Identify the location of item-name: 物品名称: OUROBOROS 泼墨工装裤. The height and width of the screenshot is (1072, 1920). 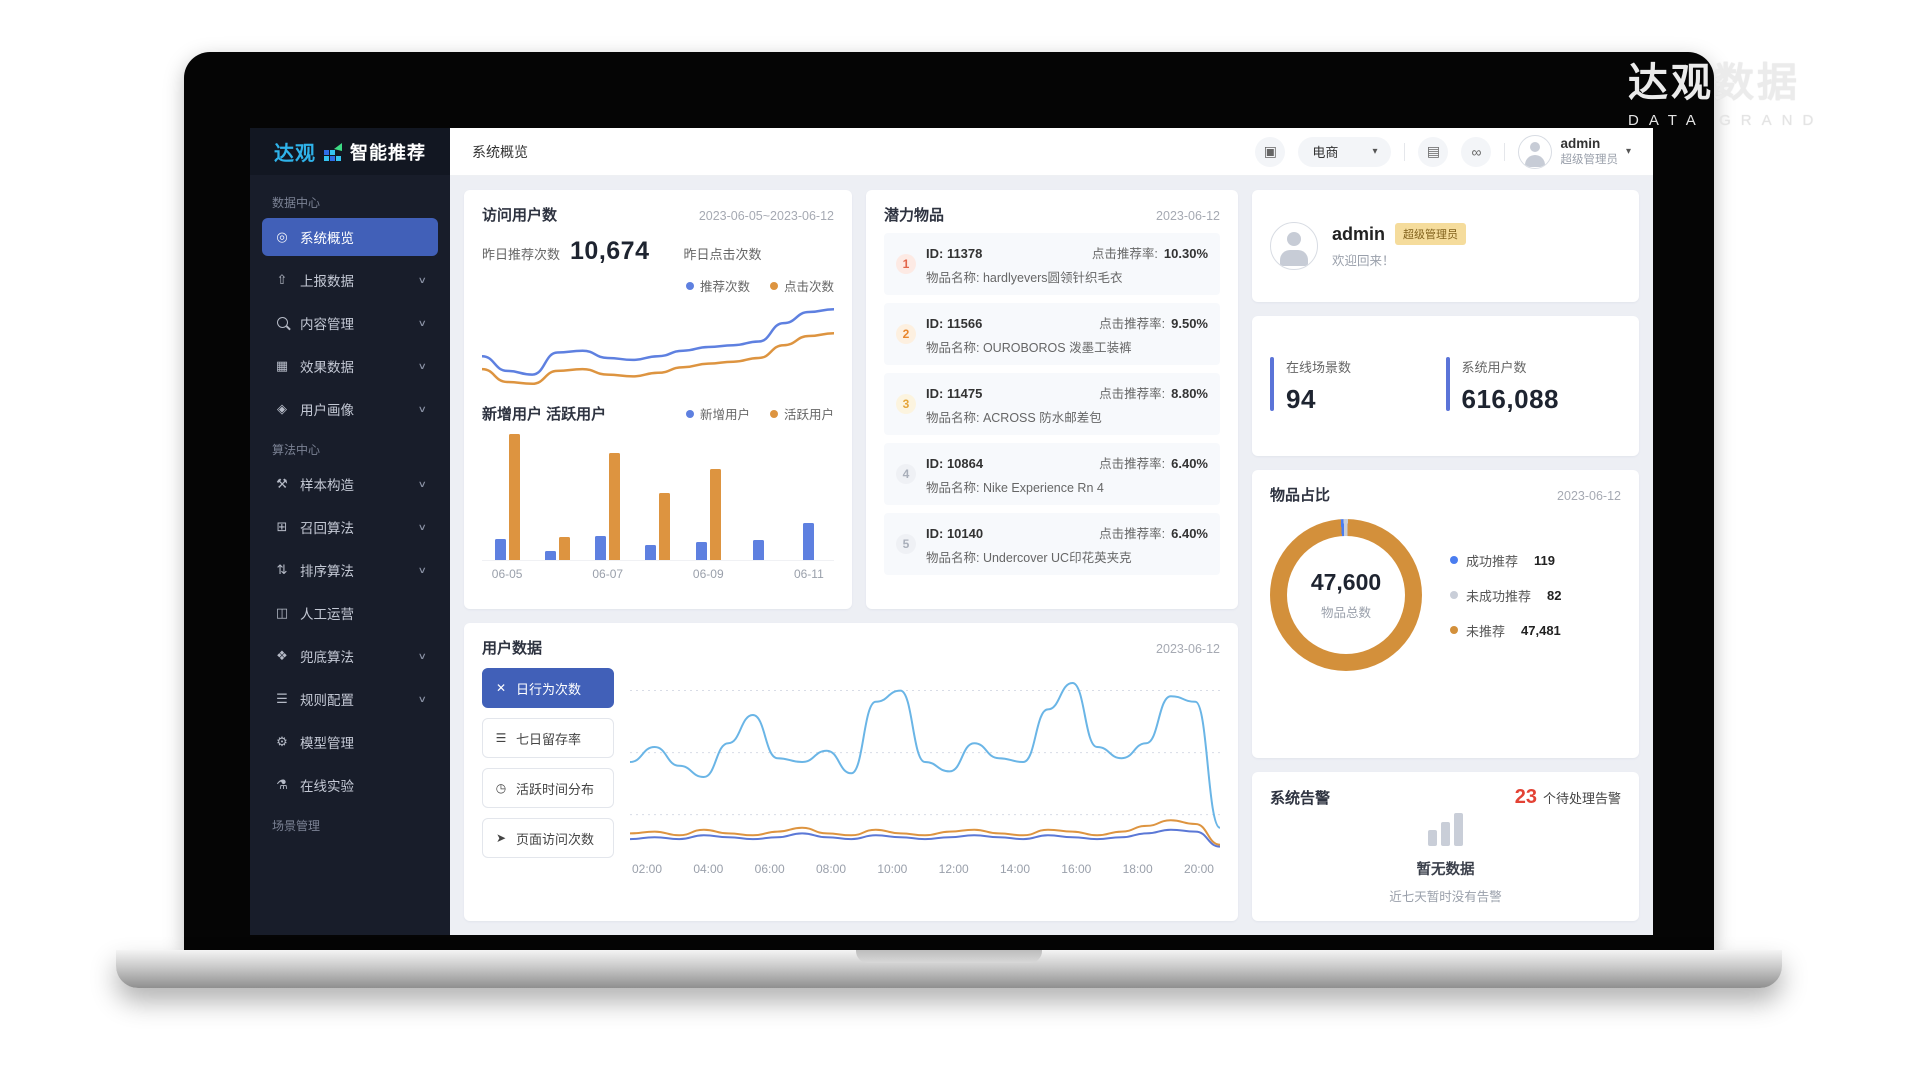
(1029, 347).